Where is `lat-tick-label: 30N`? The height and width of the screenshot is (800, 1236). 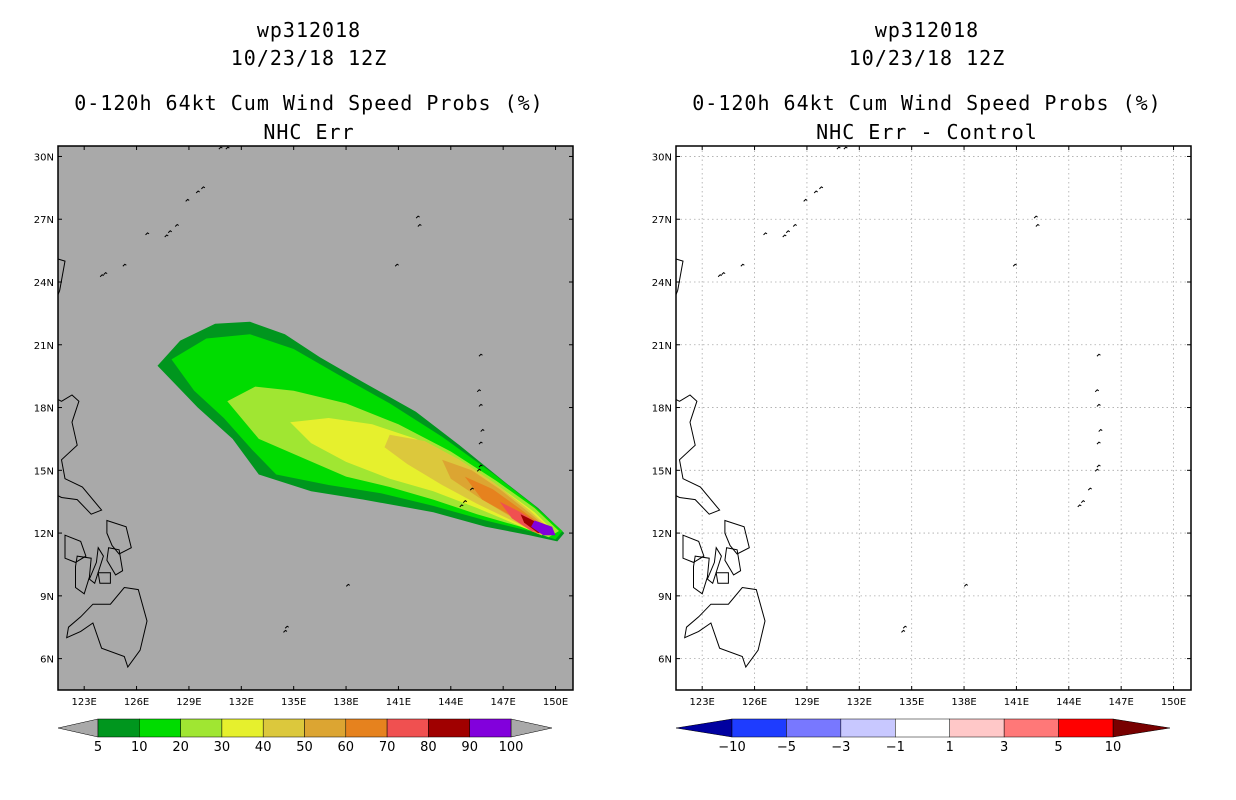 lat-tick-label: 30N is located at coordinates (662, 157).